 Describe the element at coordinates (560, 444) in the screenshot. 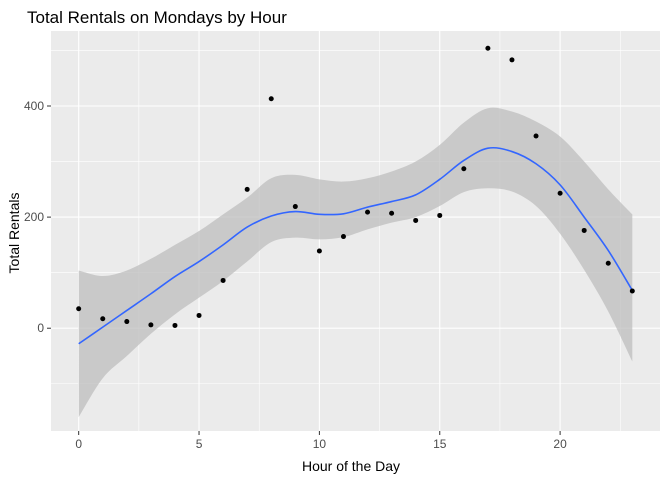

I see `x-tick-label: 20` at that location.